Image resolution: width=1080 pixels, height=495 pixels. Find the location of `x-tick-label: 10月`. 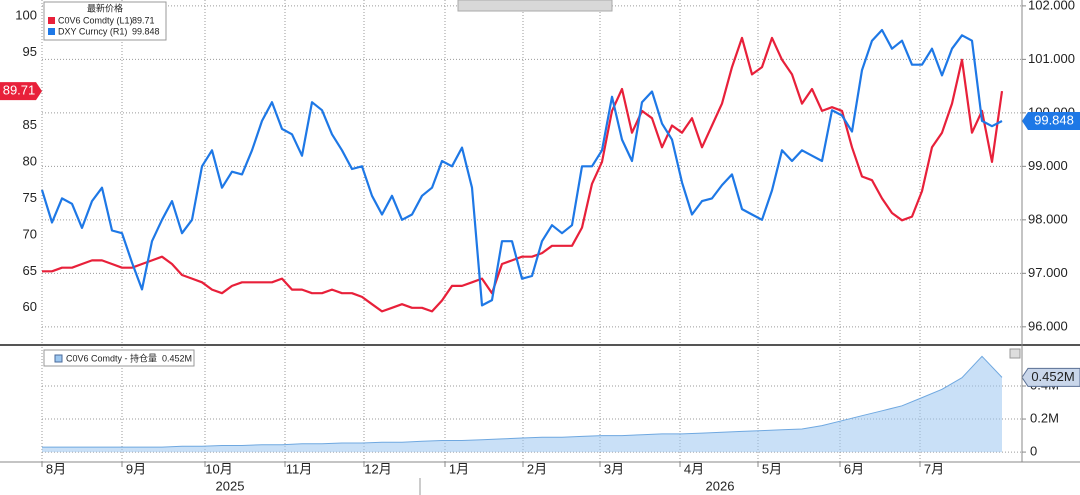

x-tick-label: 10月 is located at coordinates (218, 468).